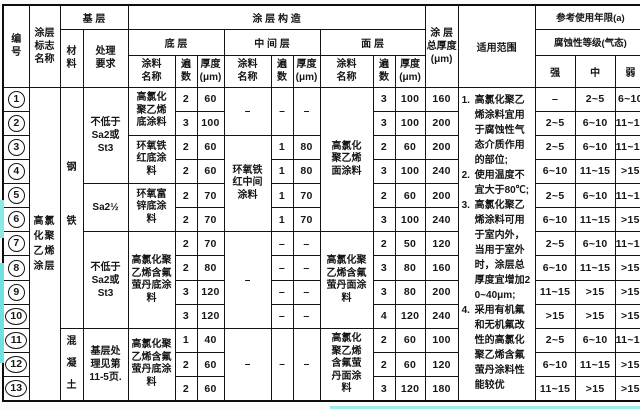 This screenshot has width=640, height=410. Describe the element at coordinates (94, 17) in the screenshot. I see `col-header-base-layer: 基 层` at that location.